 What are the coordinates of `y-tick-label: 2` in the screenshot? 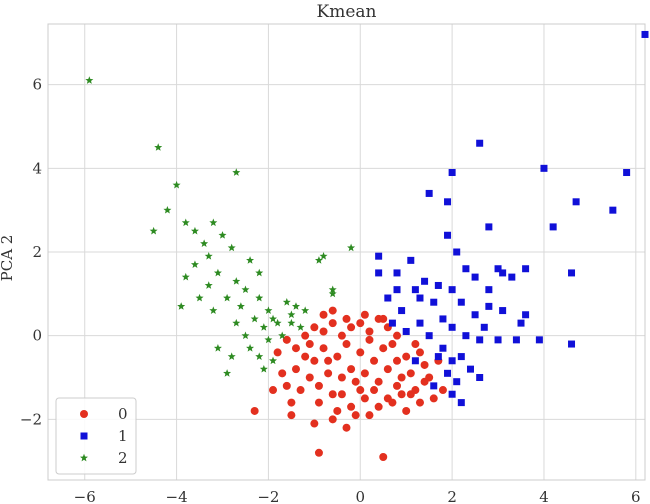 It's located at (37, 252).